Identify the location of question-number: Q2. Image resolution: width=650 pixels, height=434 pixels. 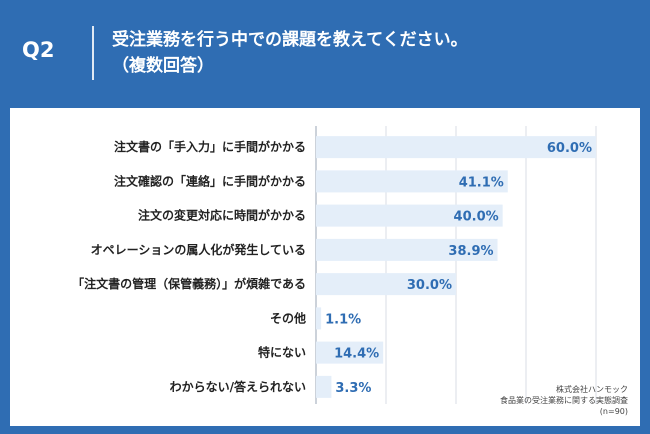
(38, 50).